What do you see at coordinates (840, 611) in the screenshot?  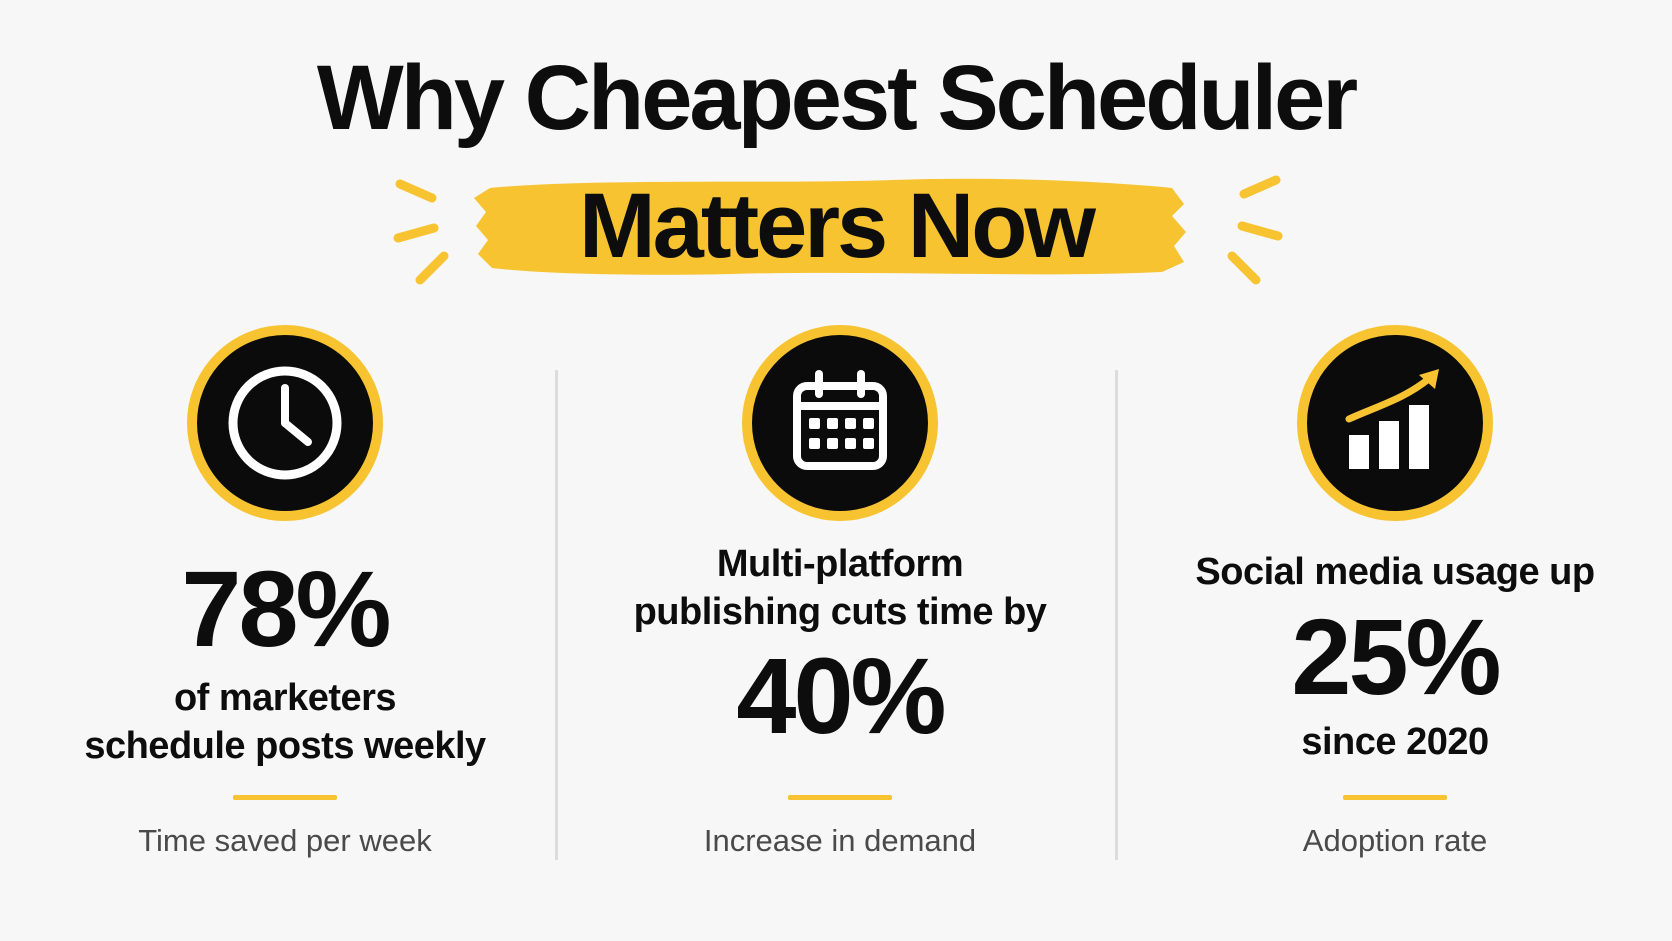 I see `stat-description-line: publishing cuts time by` at bounding box center [840, 611].